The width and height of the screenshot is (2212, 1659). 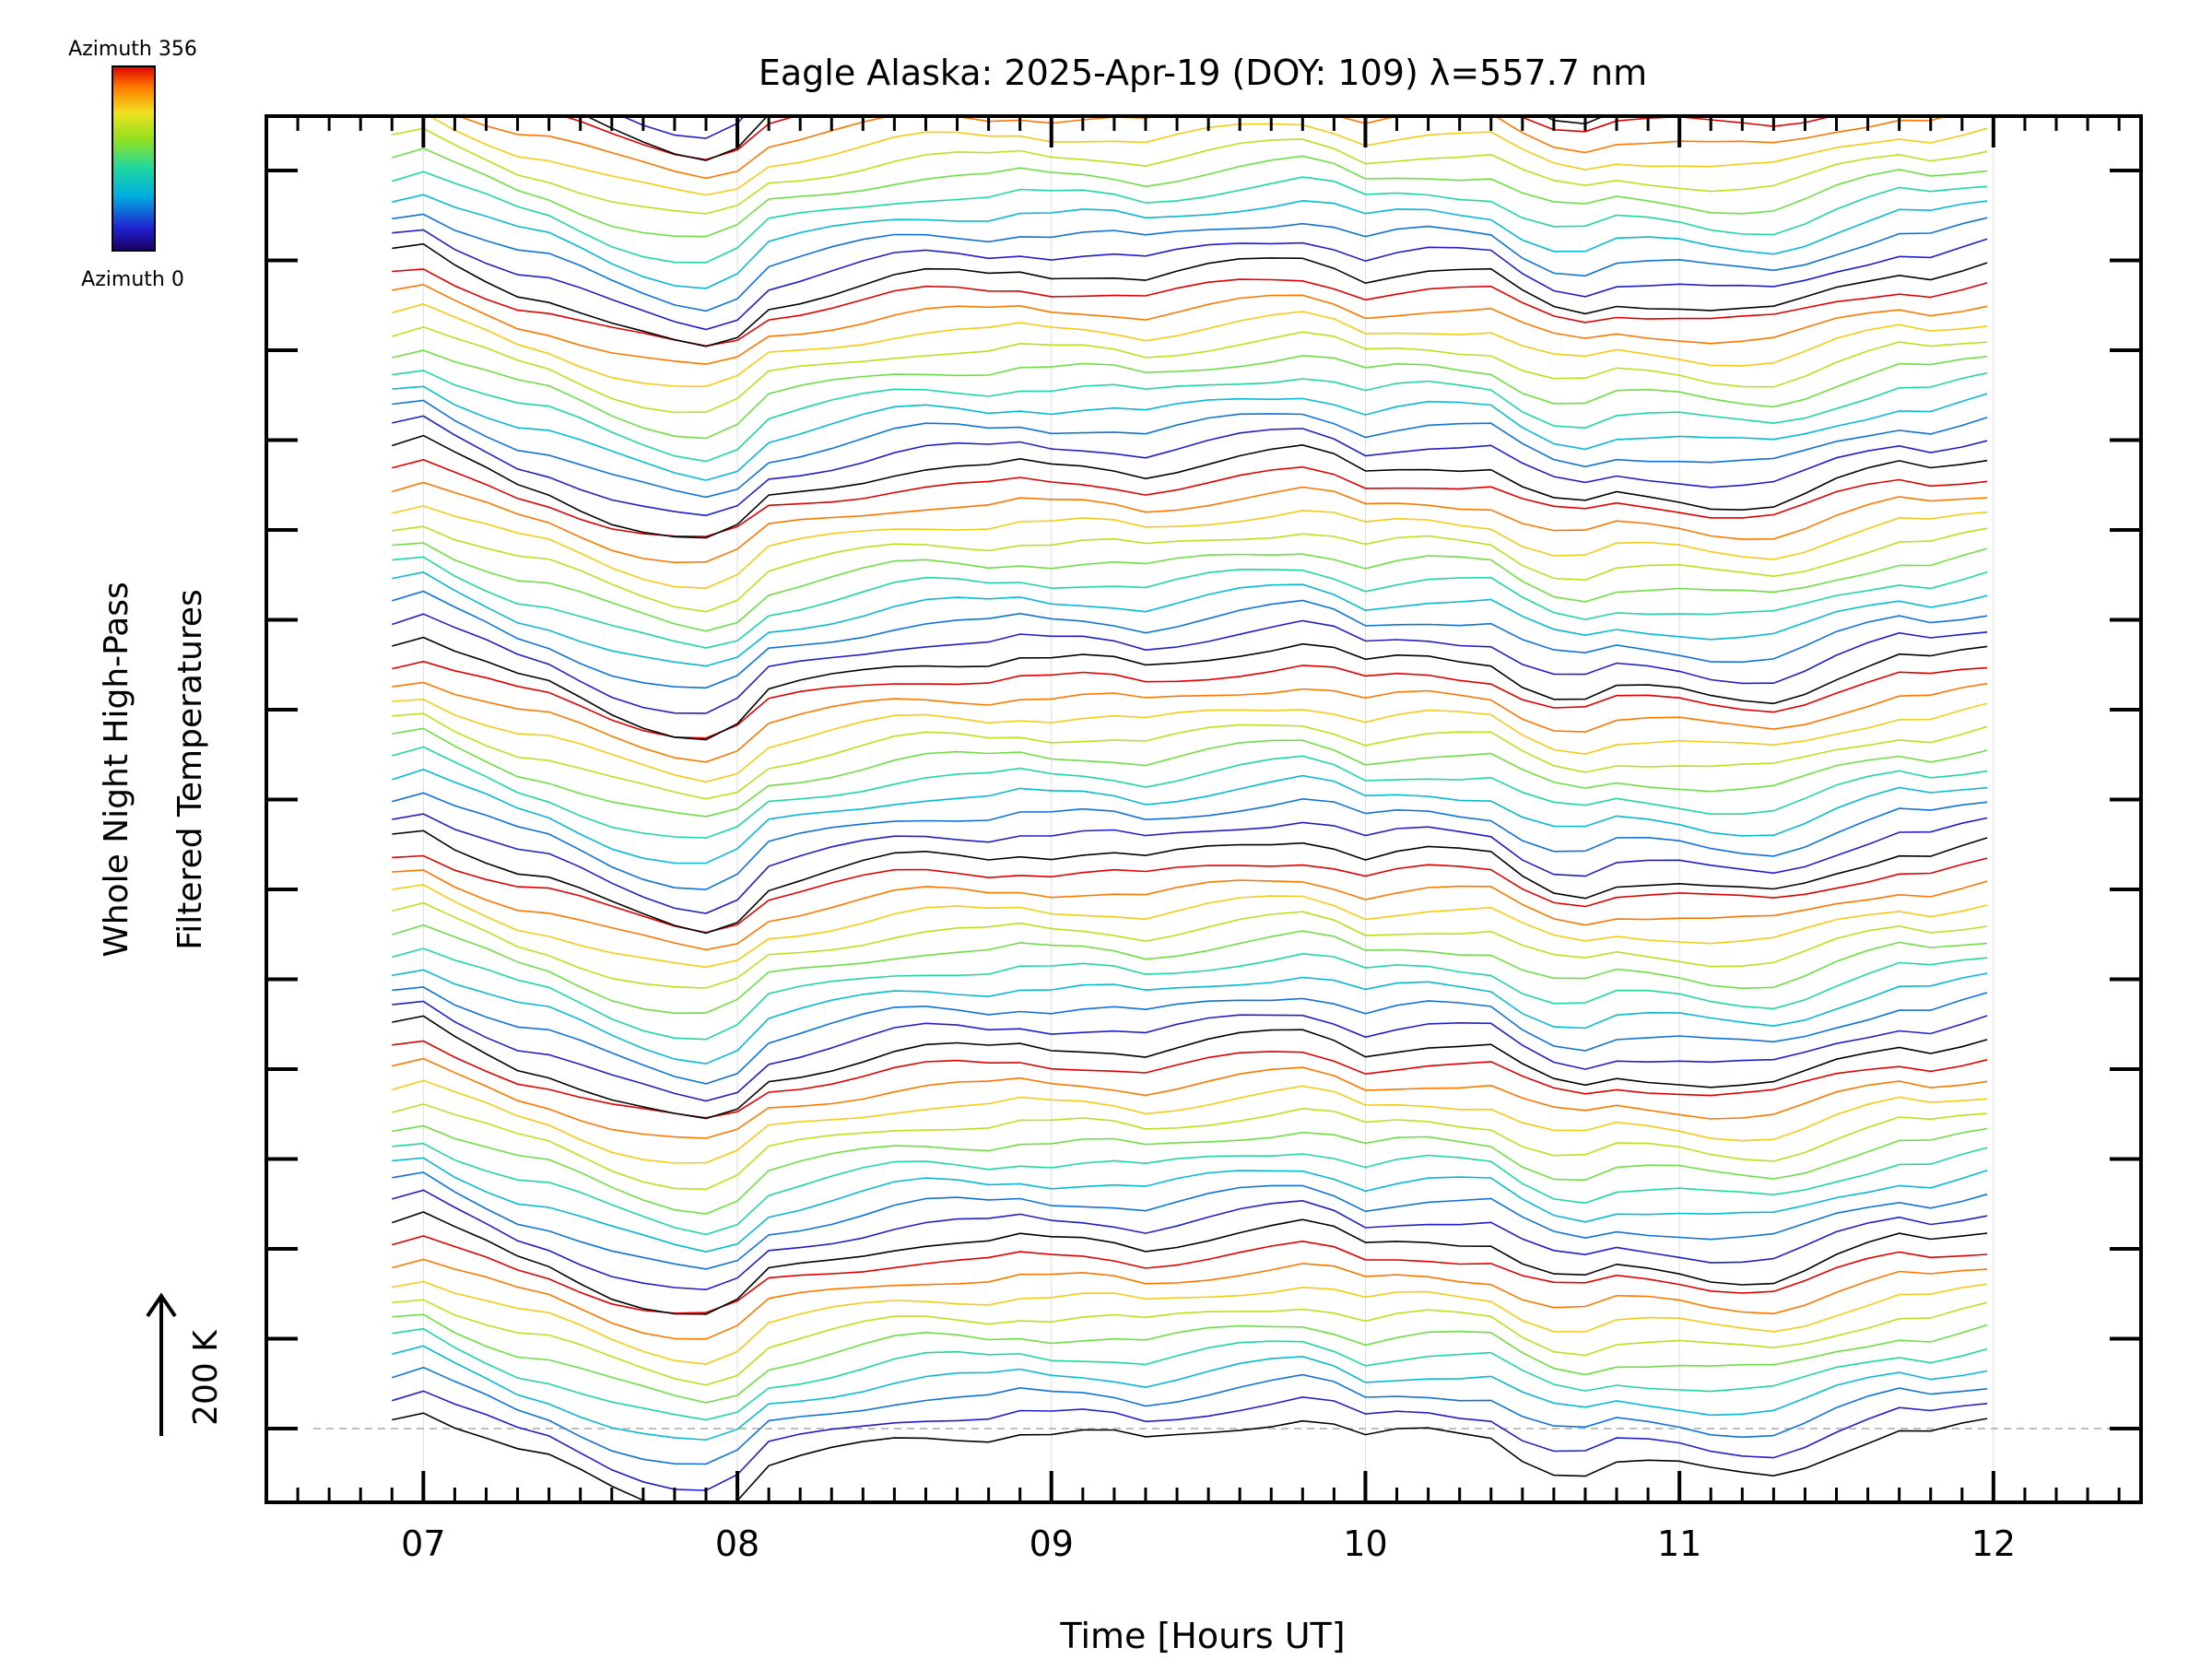 What do you see at coordinates (1993, 1544) in the screenshot?
I see `x-tick-label: 12` at bounding box center [1993, 1544].